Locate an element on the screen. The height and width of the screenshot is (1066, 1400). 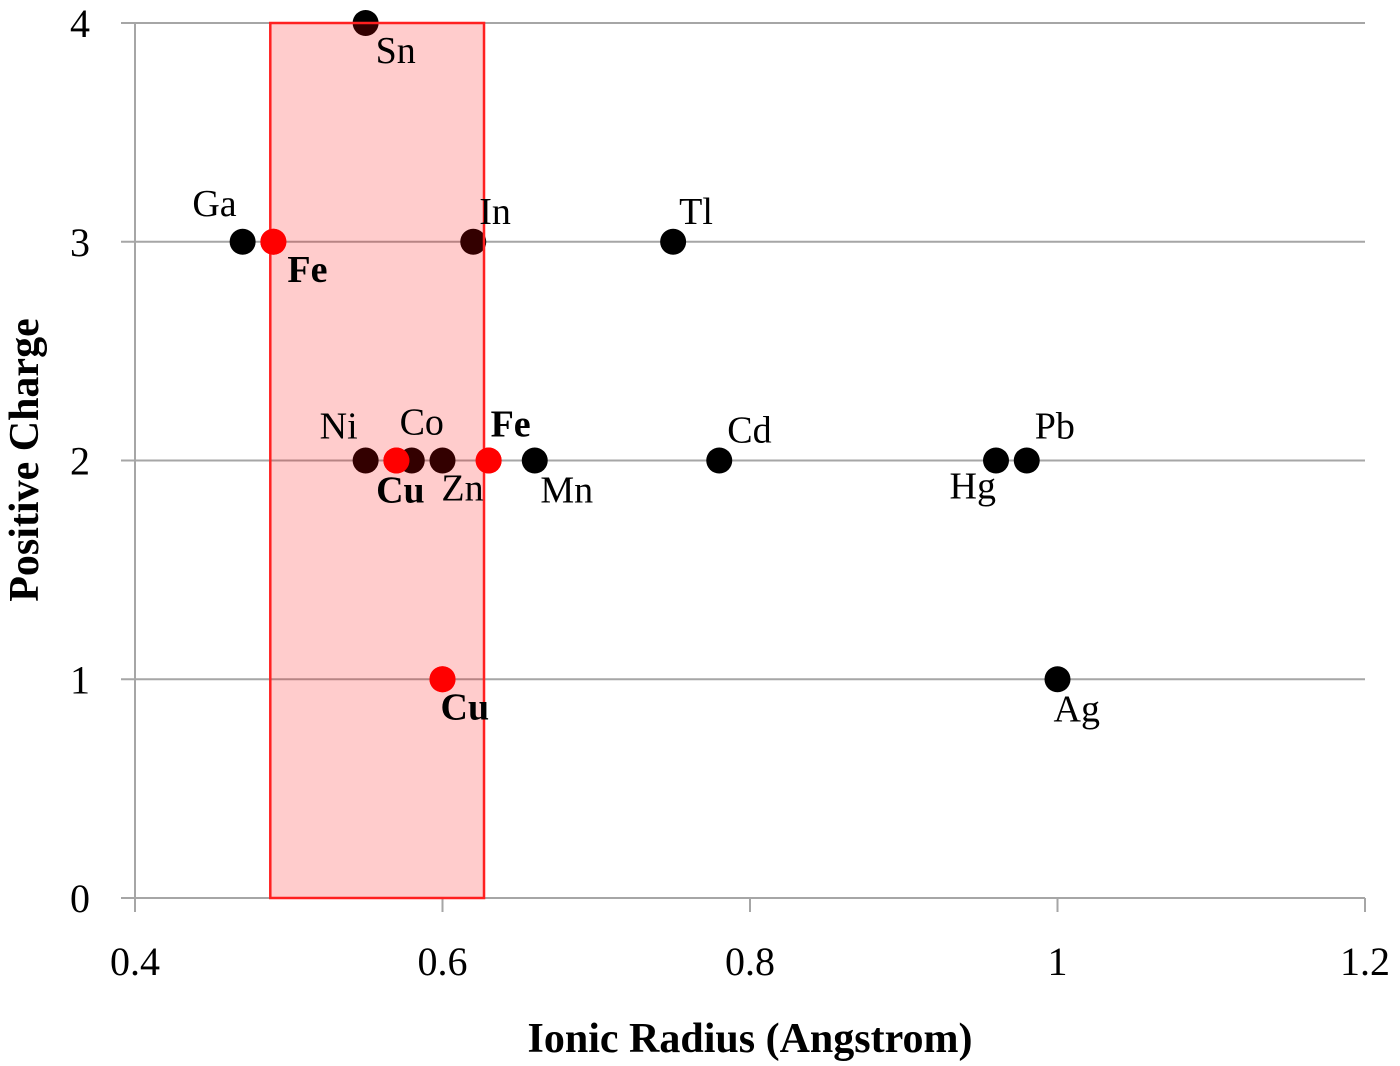
point-label-co: Co is located at coordinates (422, 423).